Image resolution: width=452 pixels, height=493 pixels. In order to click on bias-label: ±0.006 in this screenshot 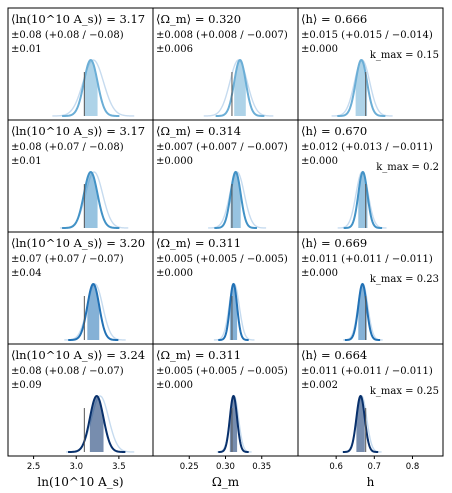, I will do `click(174, 49)`.